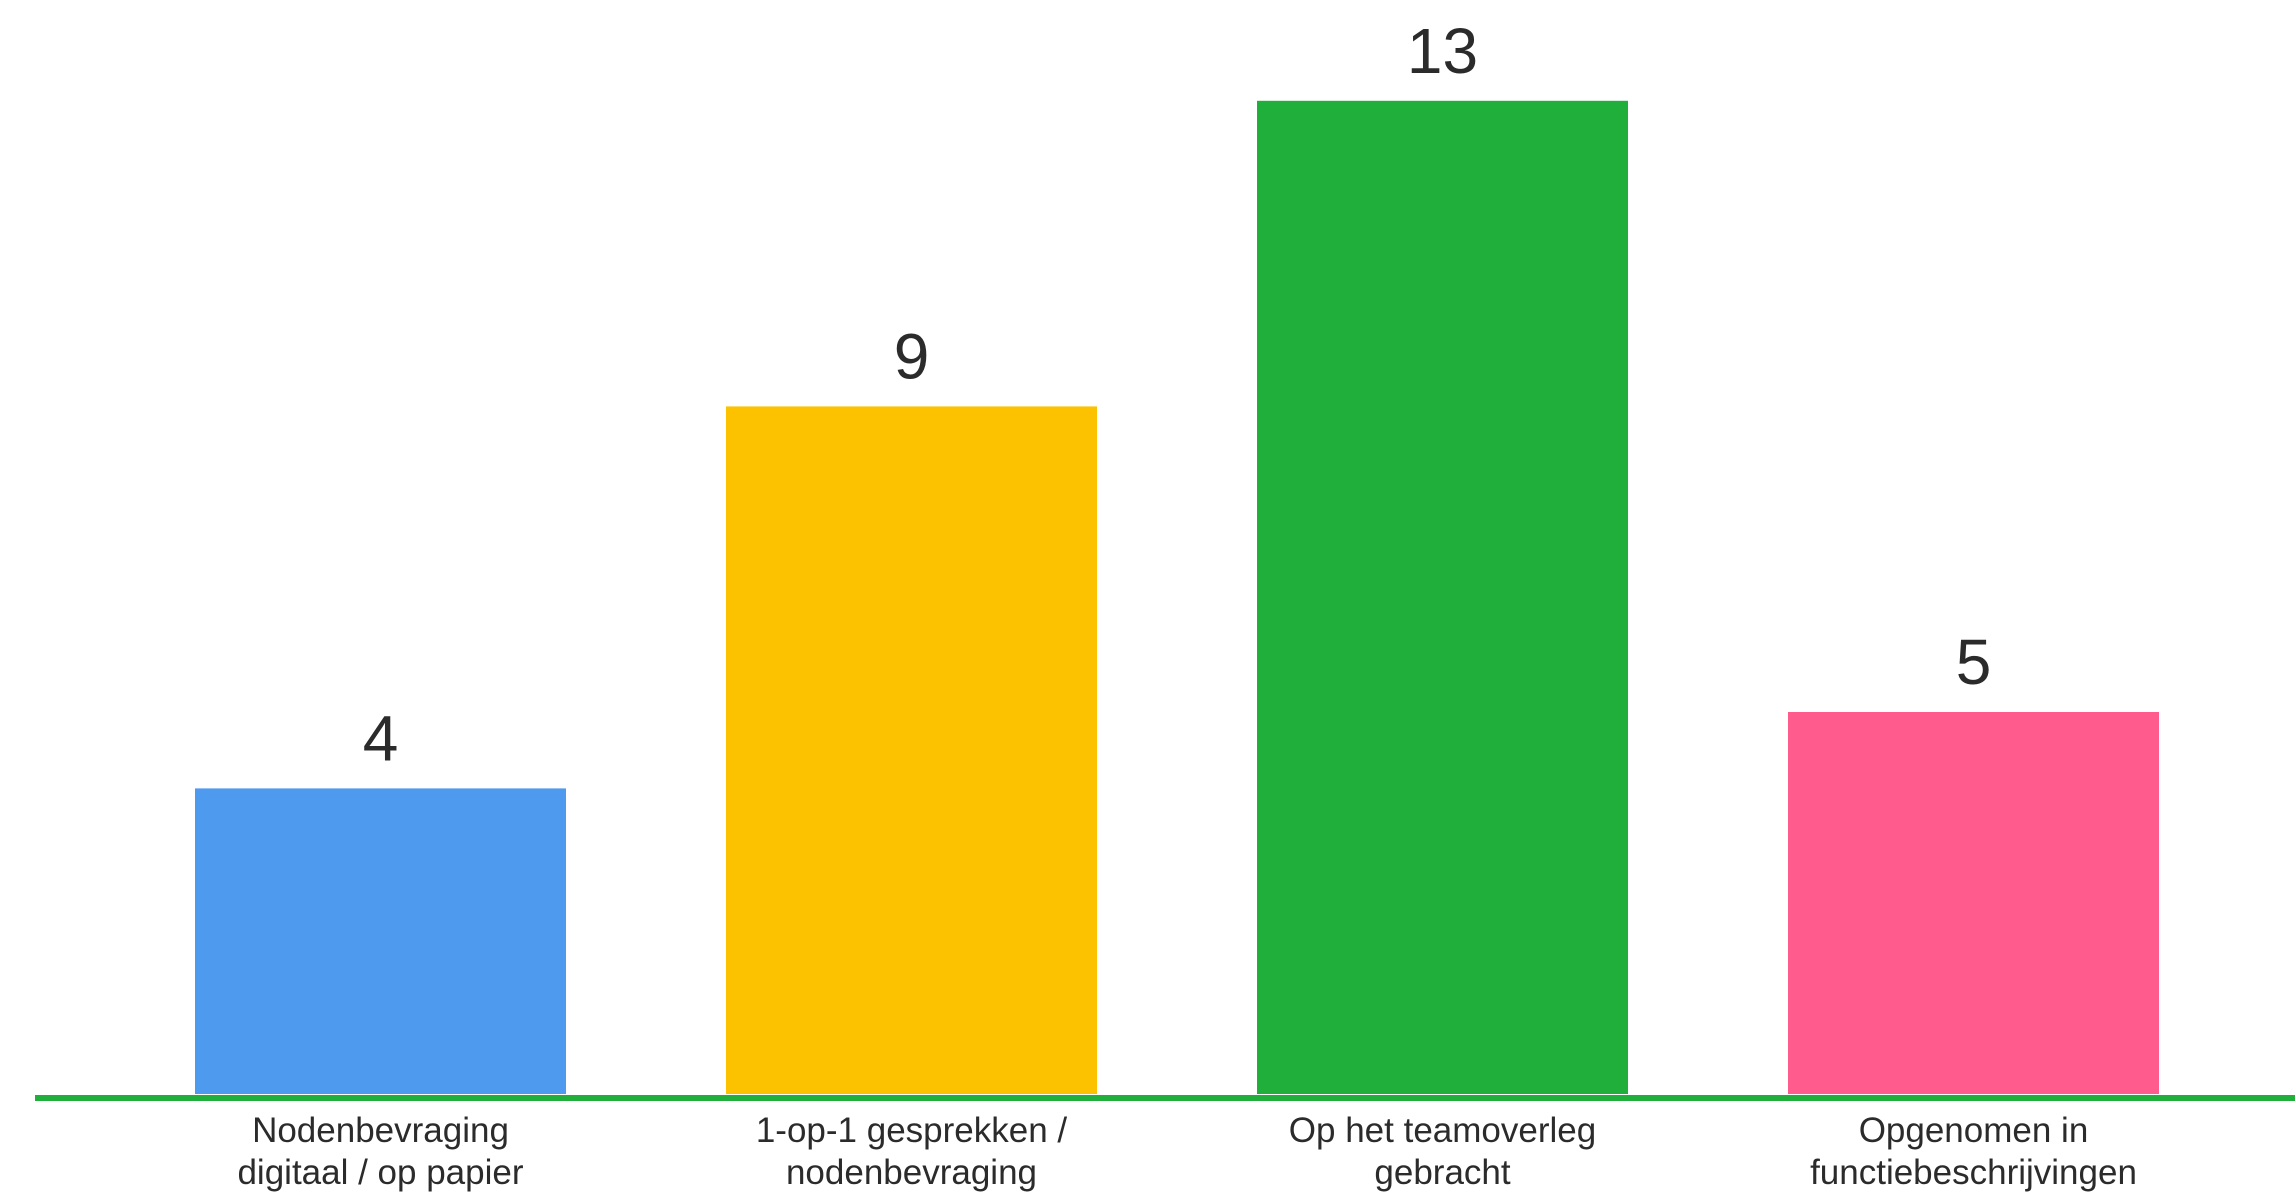  Describe the element at coordinates (912, 1130) in the screenshot. I see `tick-label-2-line-1: 1-op-1 gesprekken /` at that location.